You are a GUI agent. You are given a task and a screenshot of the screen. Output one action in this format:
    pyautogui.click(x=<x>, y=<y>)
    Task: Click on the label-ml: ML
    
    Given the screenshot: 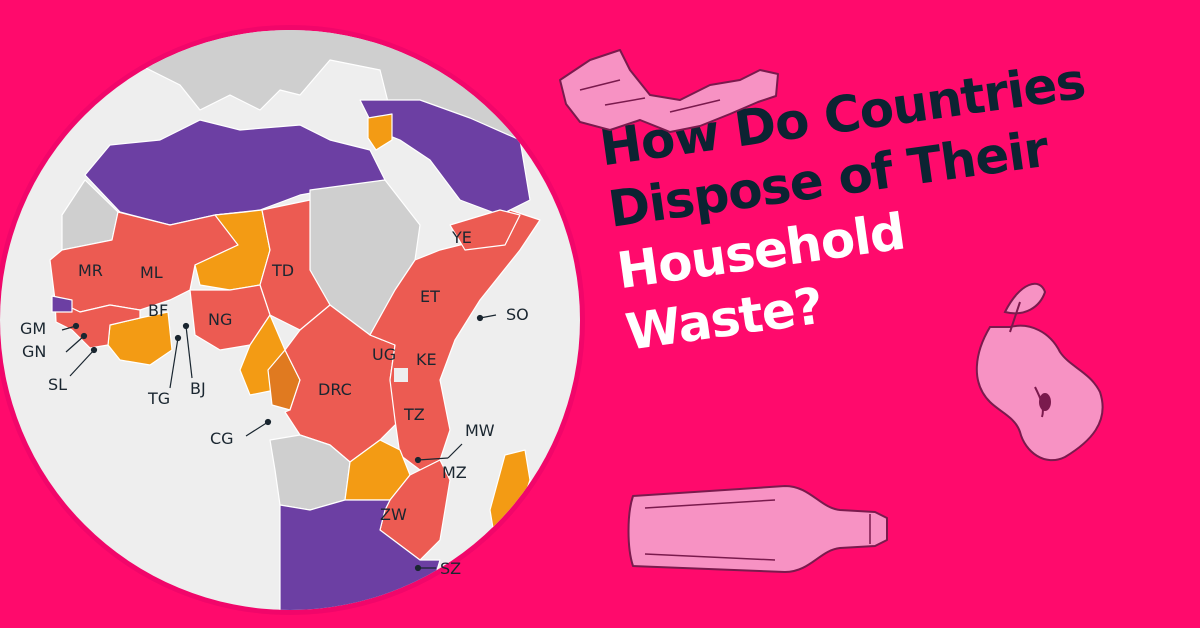 What is the action you would take?
    pyautogui.click(x=151, y=272)
    